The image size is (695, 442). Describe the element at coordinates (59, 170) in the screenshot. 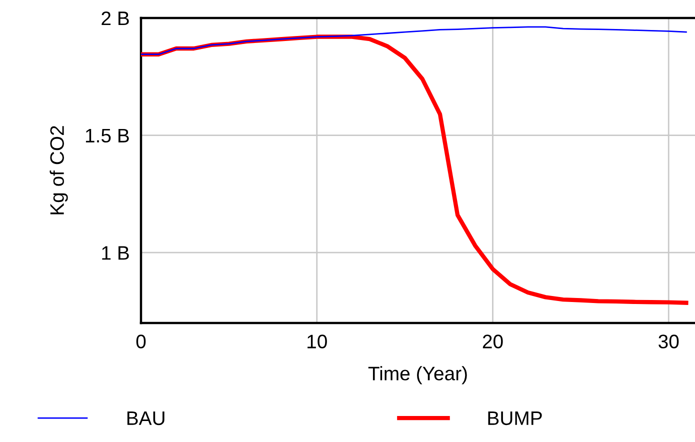

I see `y-axis-title: Kg of CO2` at that location.